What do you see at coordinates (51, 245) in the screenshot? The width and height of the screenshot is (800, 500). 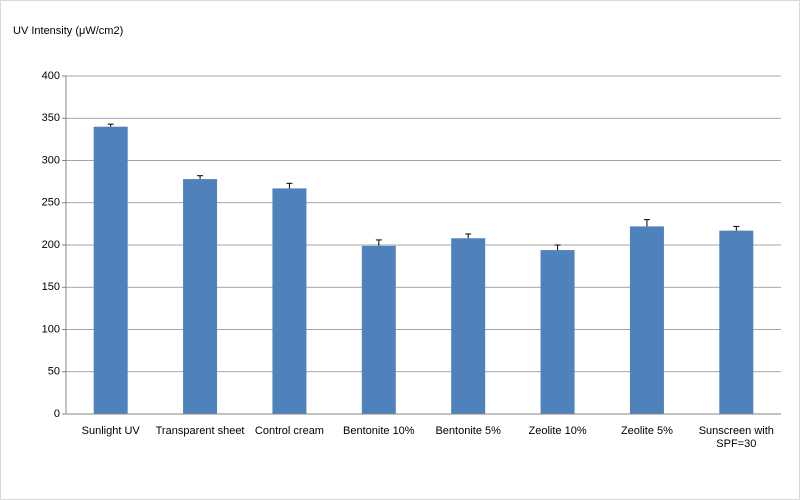 I see `y-tick-label: 200` at bounding box center [51, 245].